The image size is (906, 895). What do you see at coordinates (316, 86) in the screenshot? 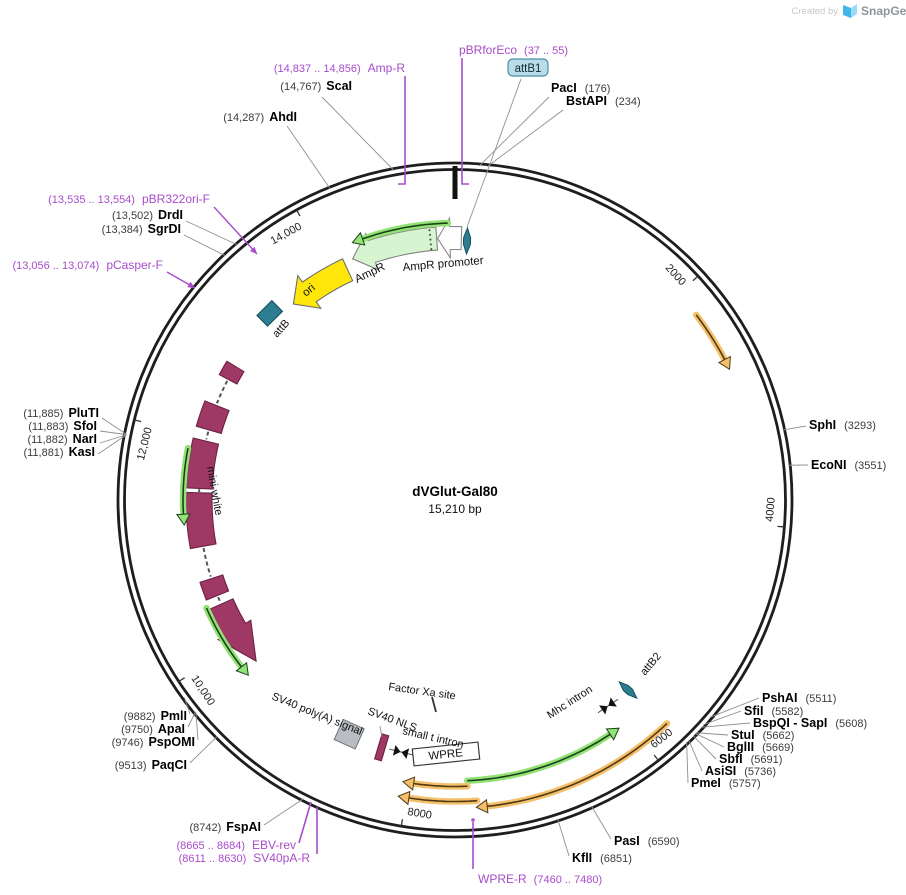
I see `enzyme-label-ScaI: (14,767) ScaI` at bounding box center [316, 86].